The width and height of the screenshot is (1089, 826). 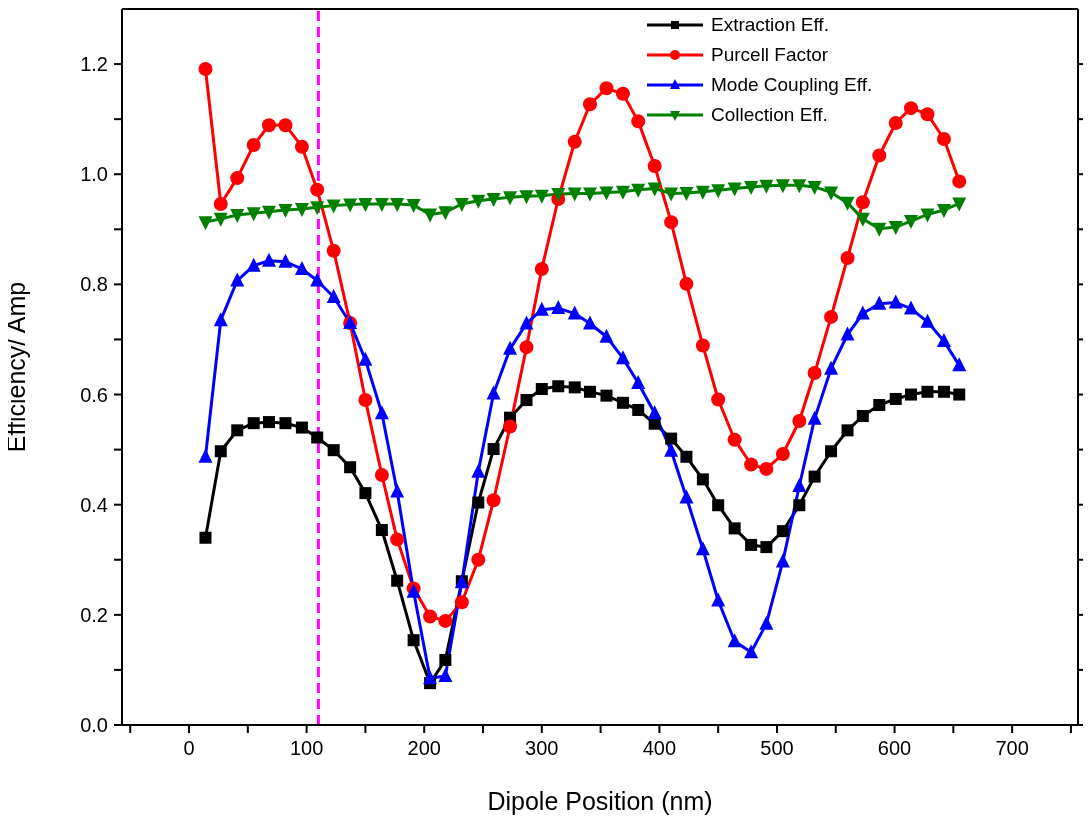 I want to click on y-tick-label: 0.6, so click(x=94, y=394).